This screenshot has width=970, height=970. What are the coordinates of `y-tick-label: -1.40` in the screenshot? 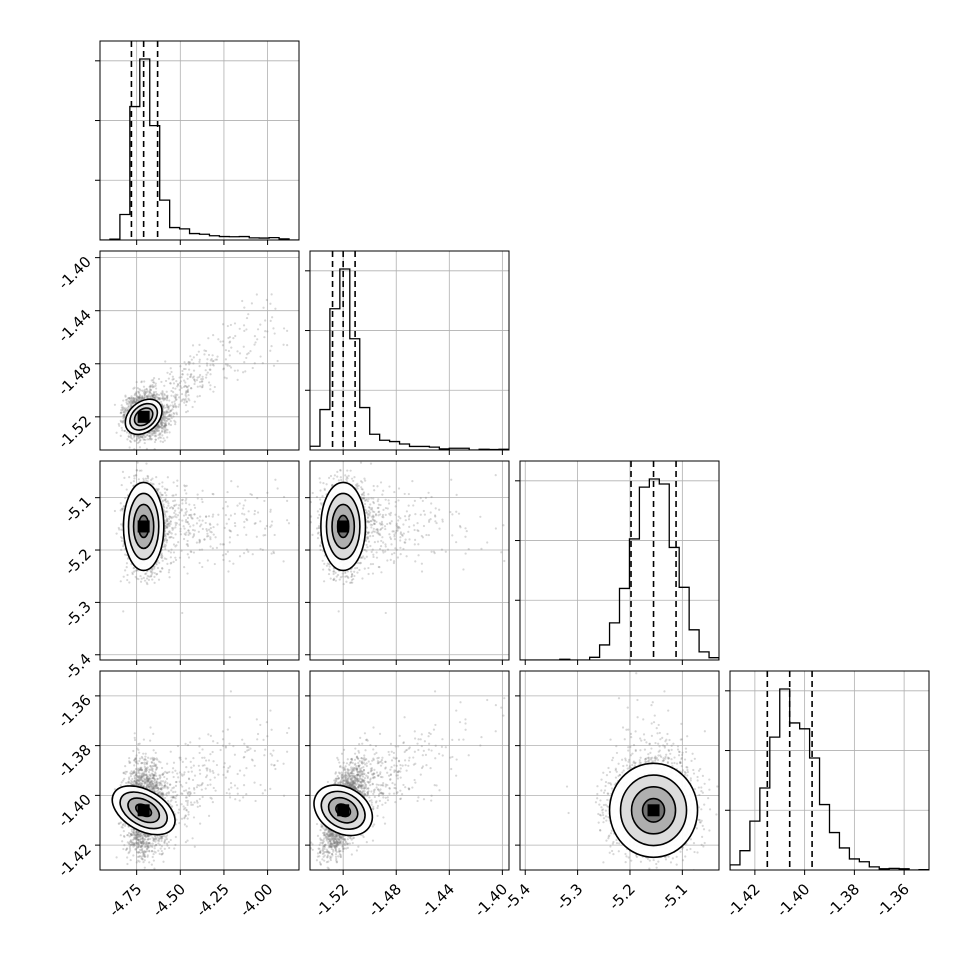 It's located at (75, 273).